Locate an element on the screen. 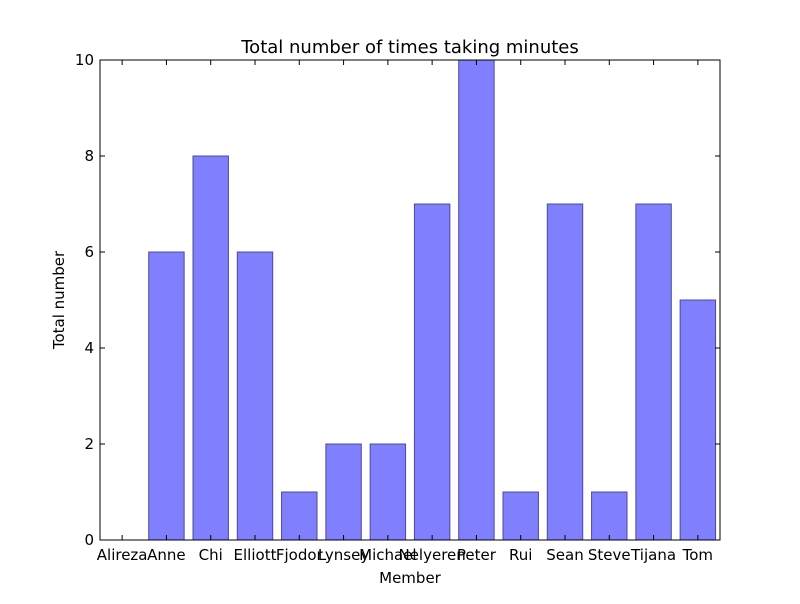 This screenshot has height=604, width=800. y-axis-title: Total number is located at coordinates (59, 300).